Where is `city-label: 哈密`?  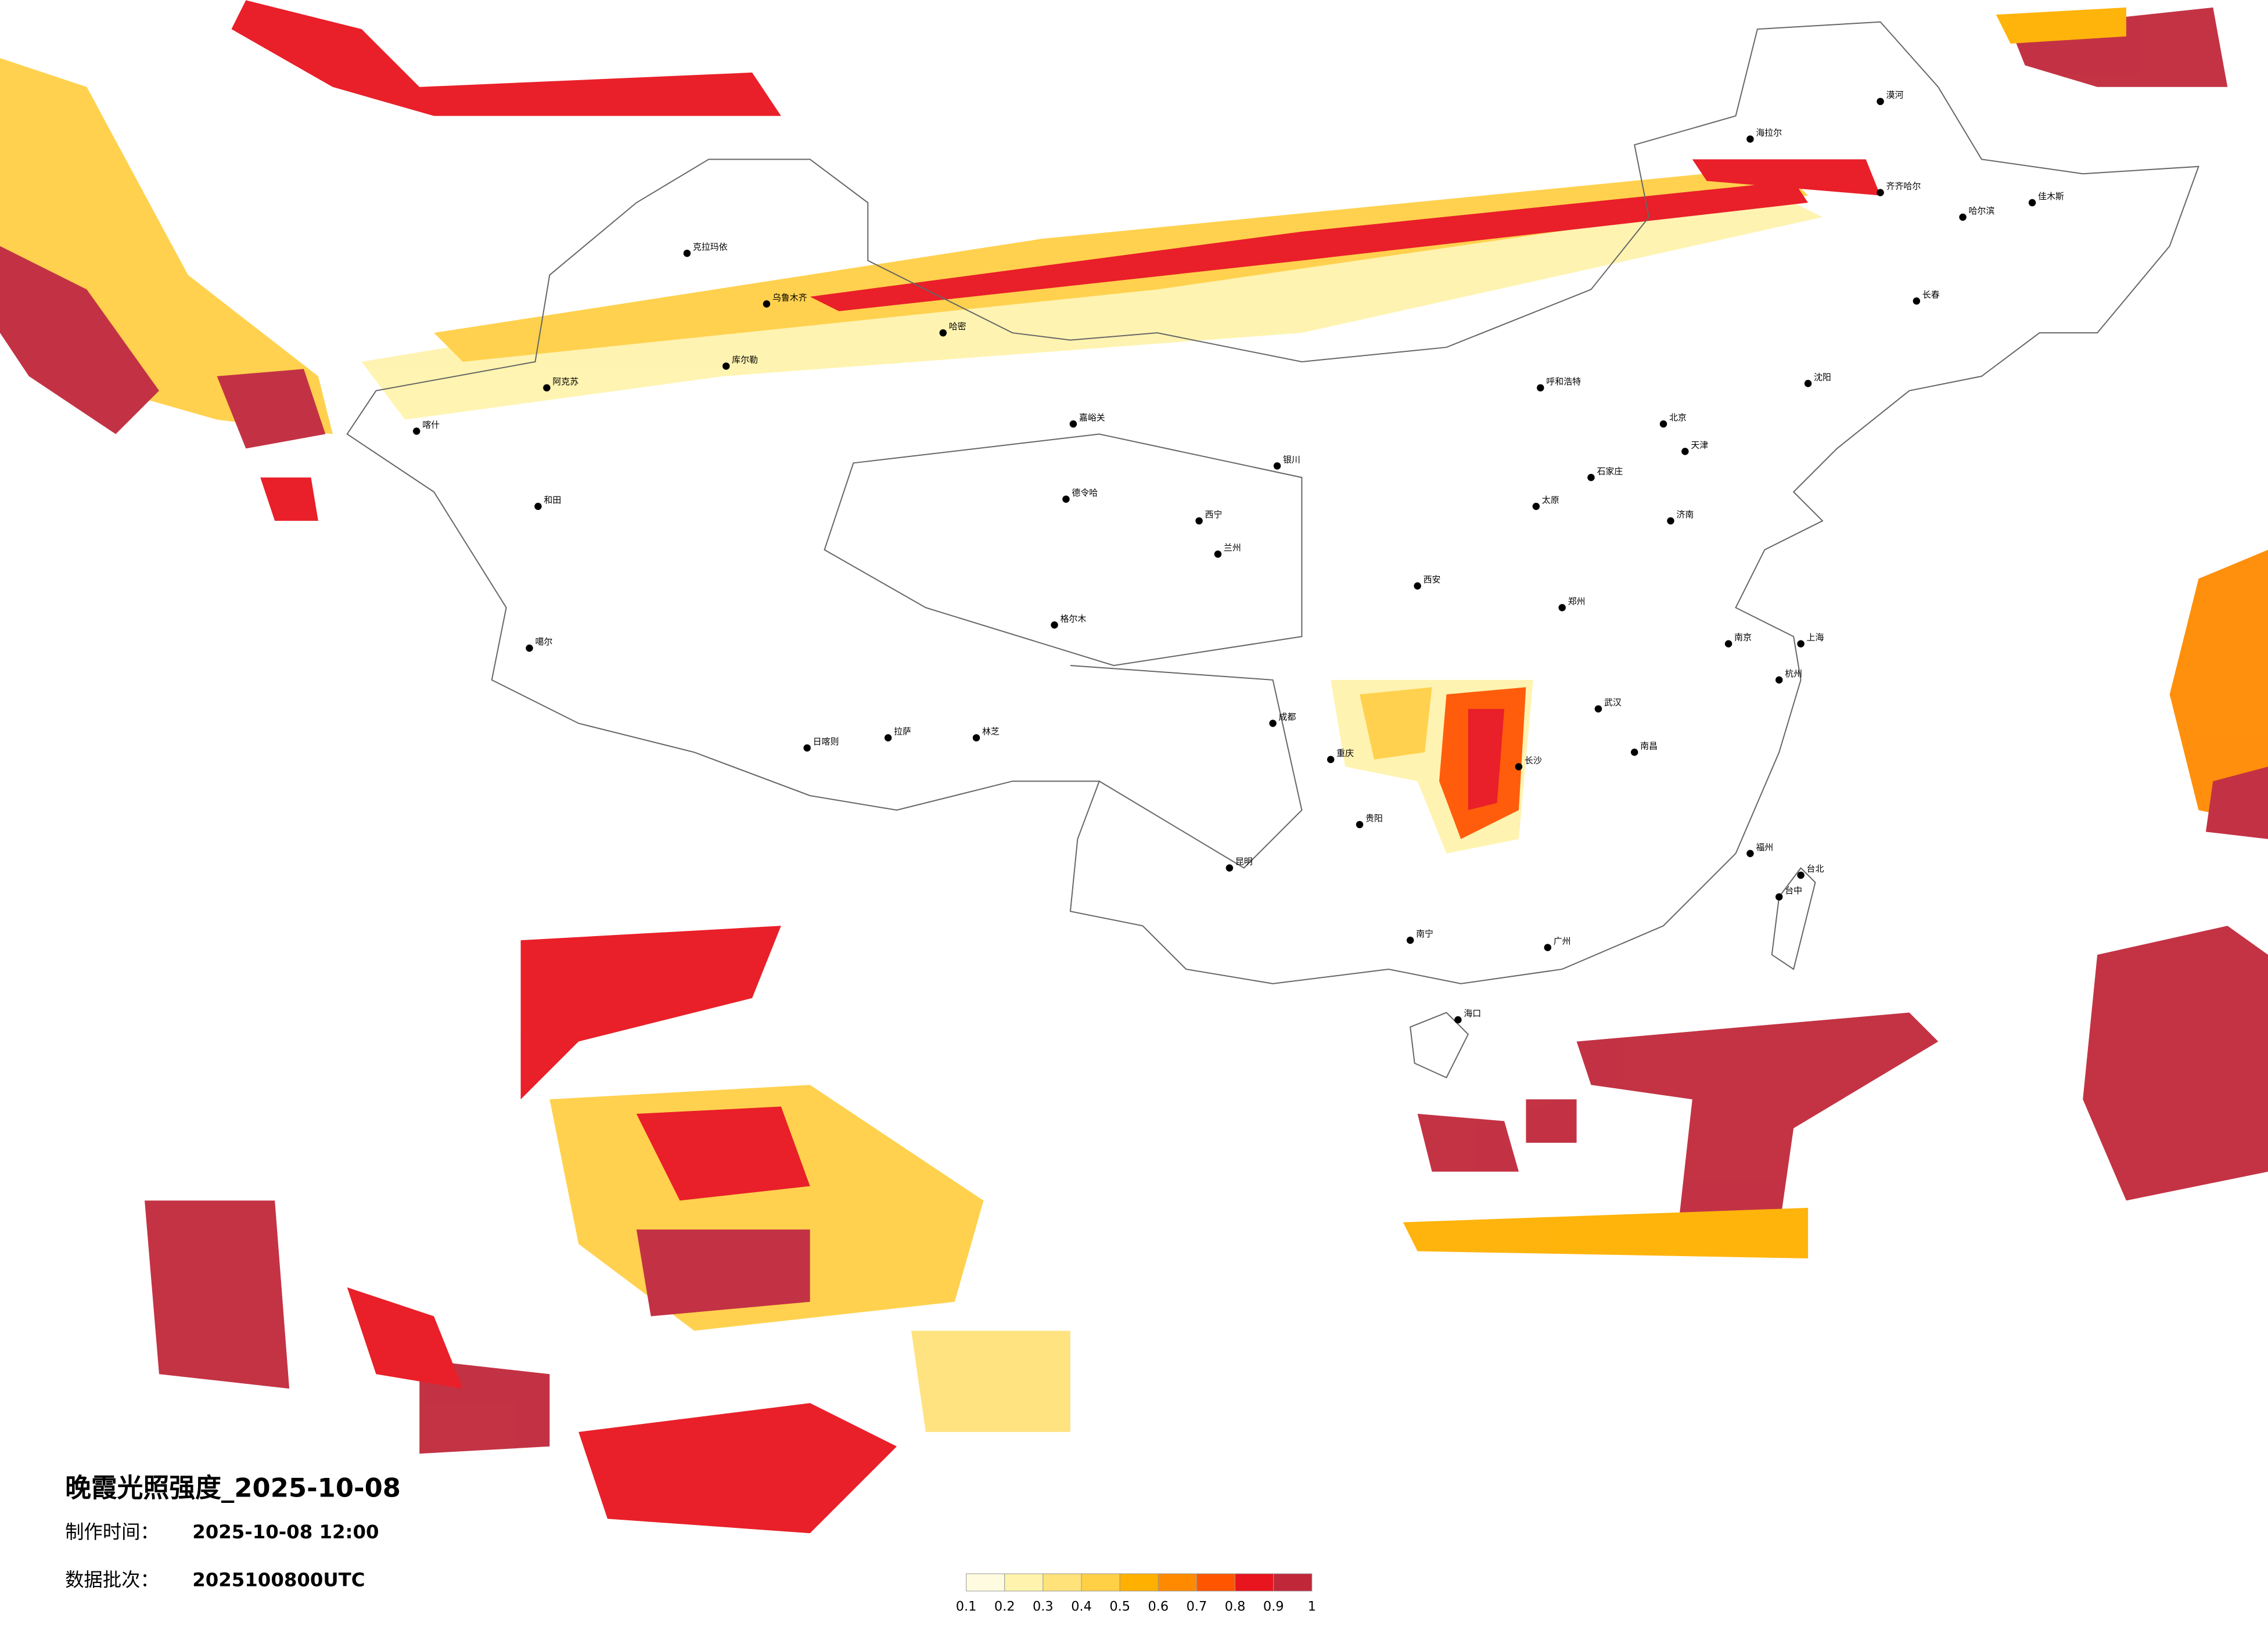 city-label: 哈密 is located at coordinates (957, 326).